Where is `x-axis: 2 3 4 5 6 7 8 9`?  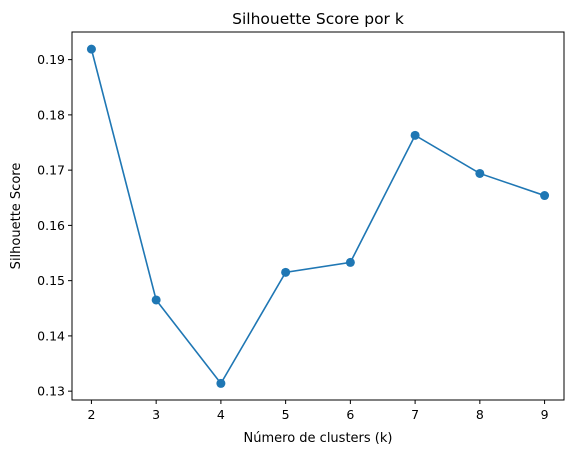
x-axis: 2 3 4 5 6 7 8 9 is located at coordinates (318, 411).